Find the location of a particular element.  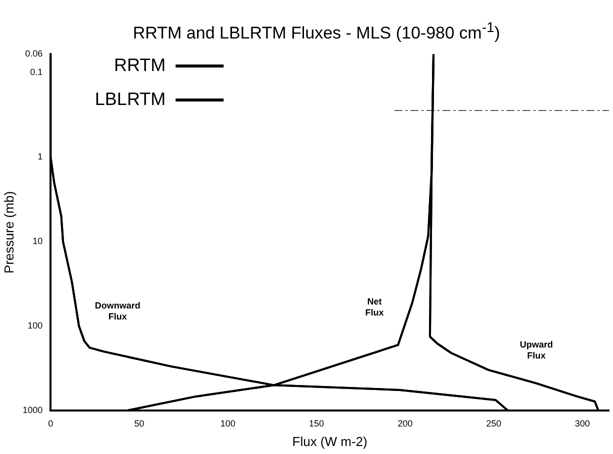

chart-title: RRTM and LBLRTM Fluxes - MLS (10-980 cm$^{-1}$) is located at coordinates (317, 31).